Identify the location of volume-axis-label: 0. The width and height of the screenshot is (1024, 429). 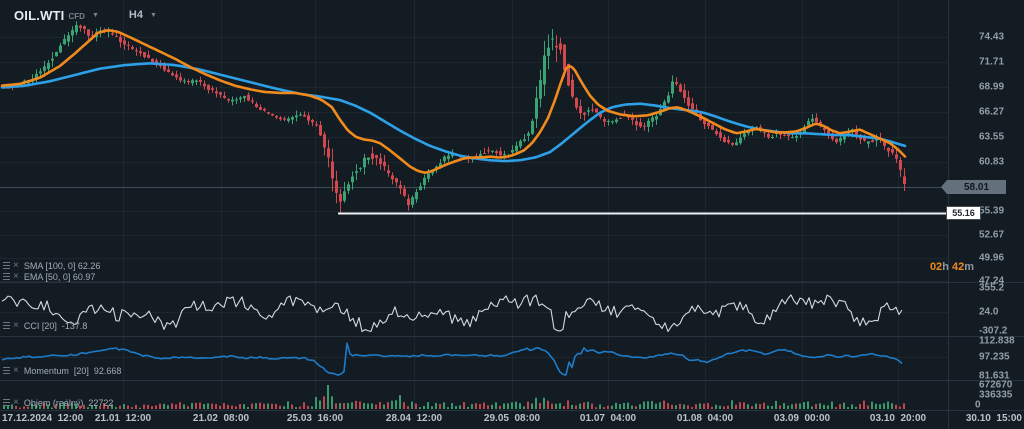
(978, 405).